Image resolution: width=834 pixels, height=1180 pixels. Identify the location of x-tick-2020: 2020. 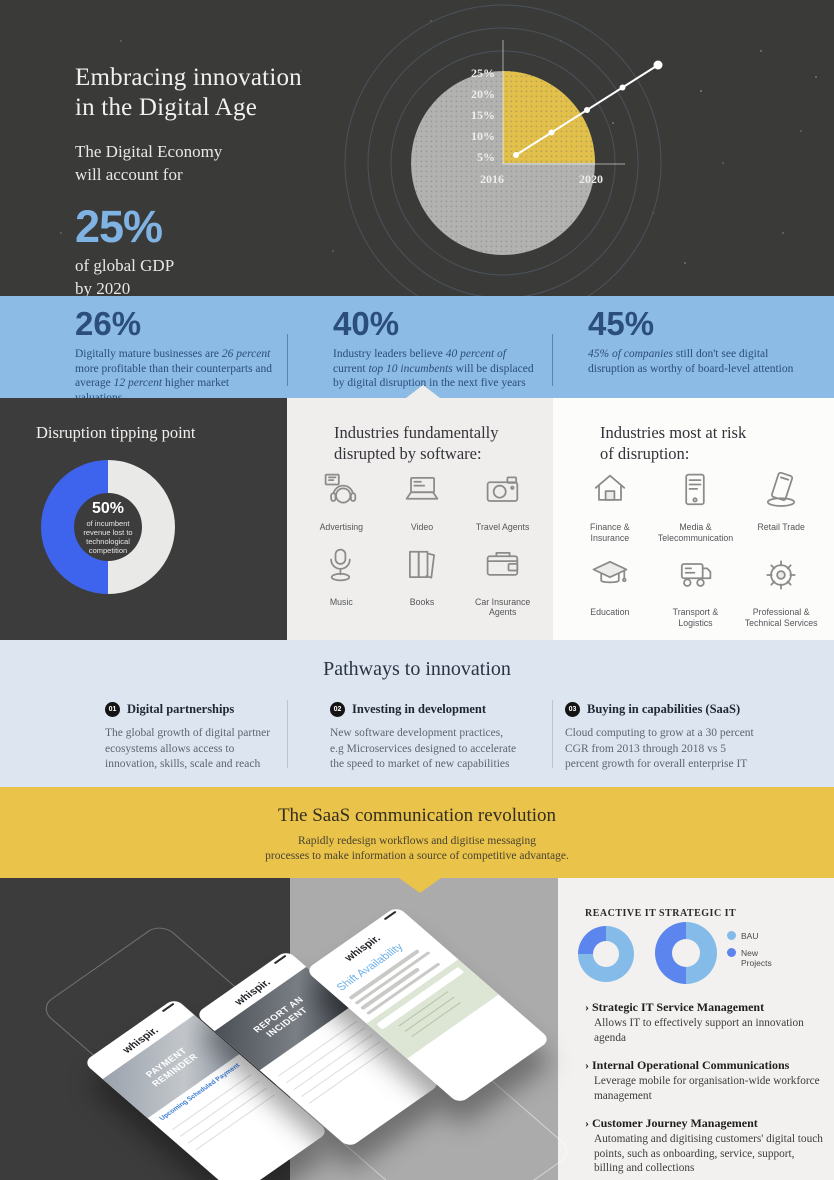
(591, 179).